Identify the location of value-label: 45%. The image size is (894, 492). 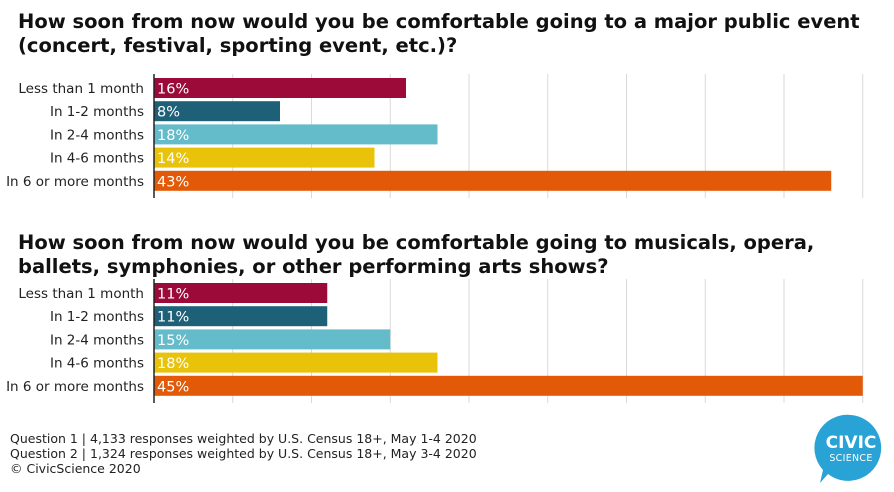
(173, 387).